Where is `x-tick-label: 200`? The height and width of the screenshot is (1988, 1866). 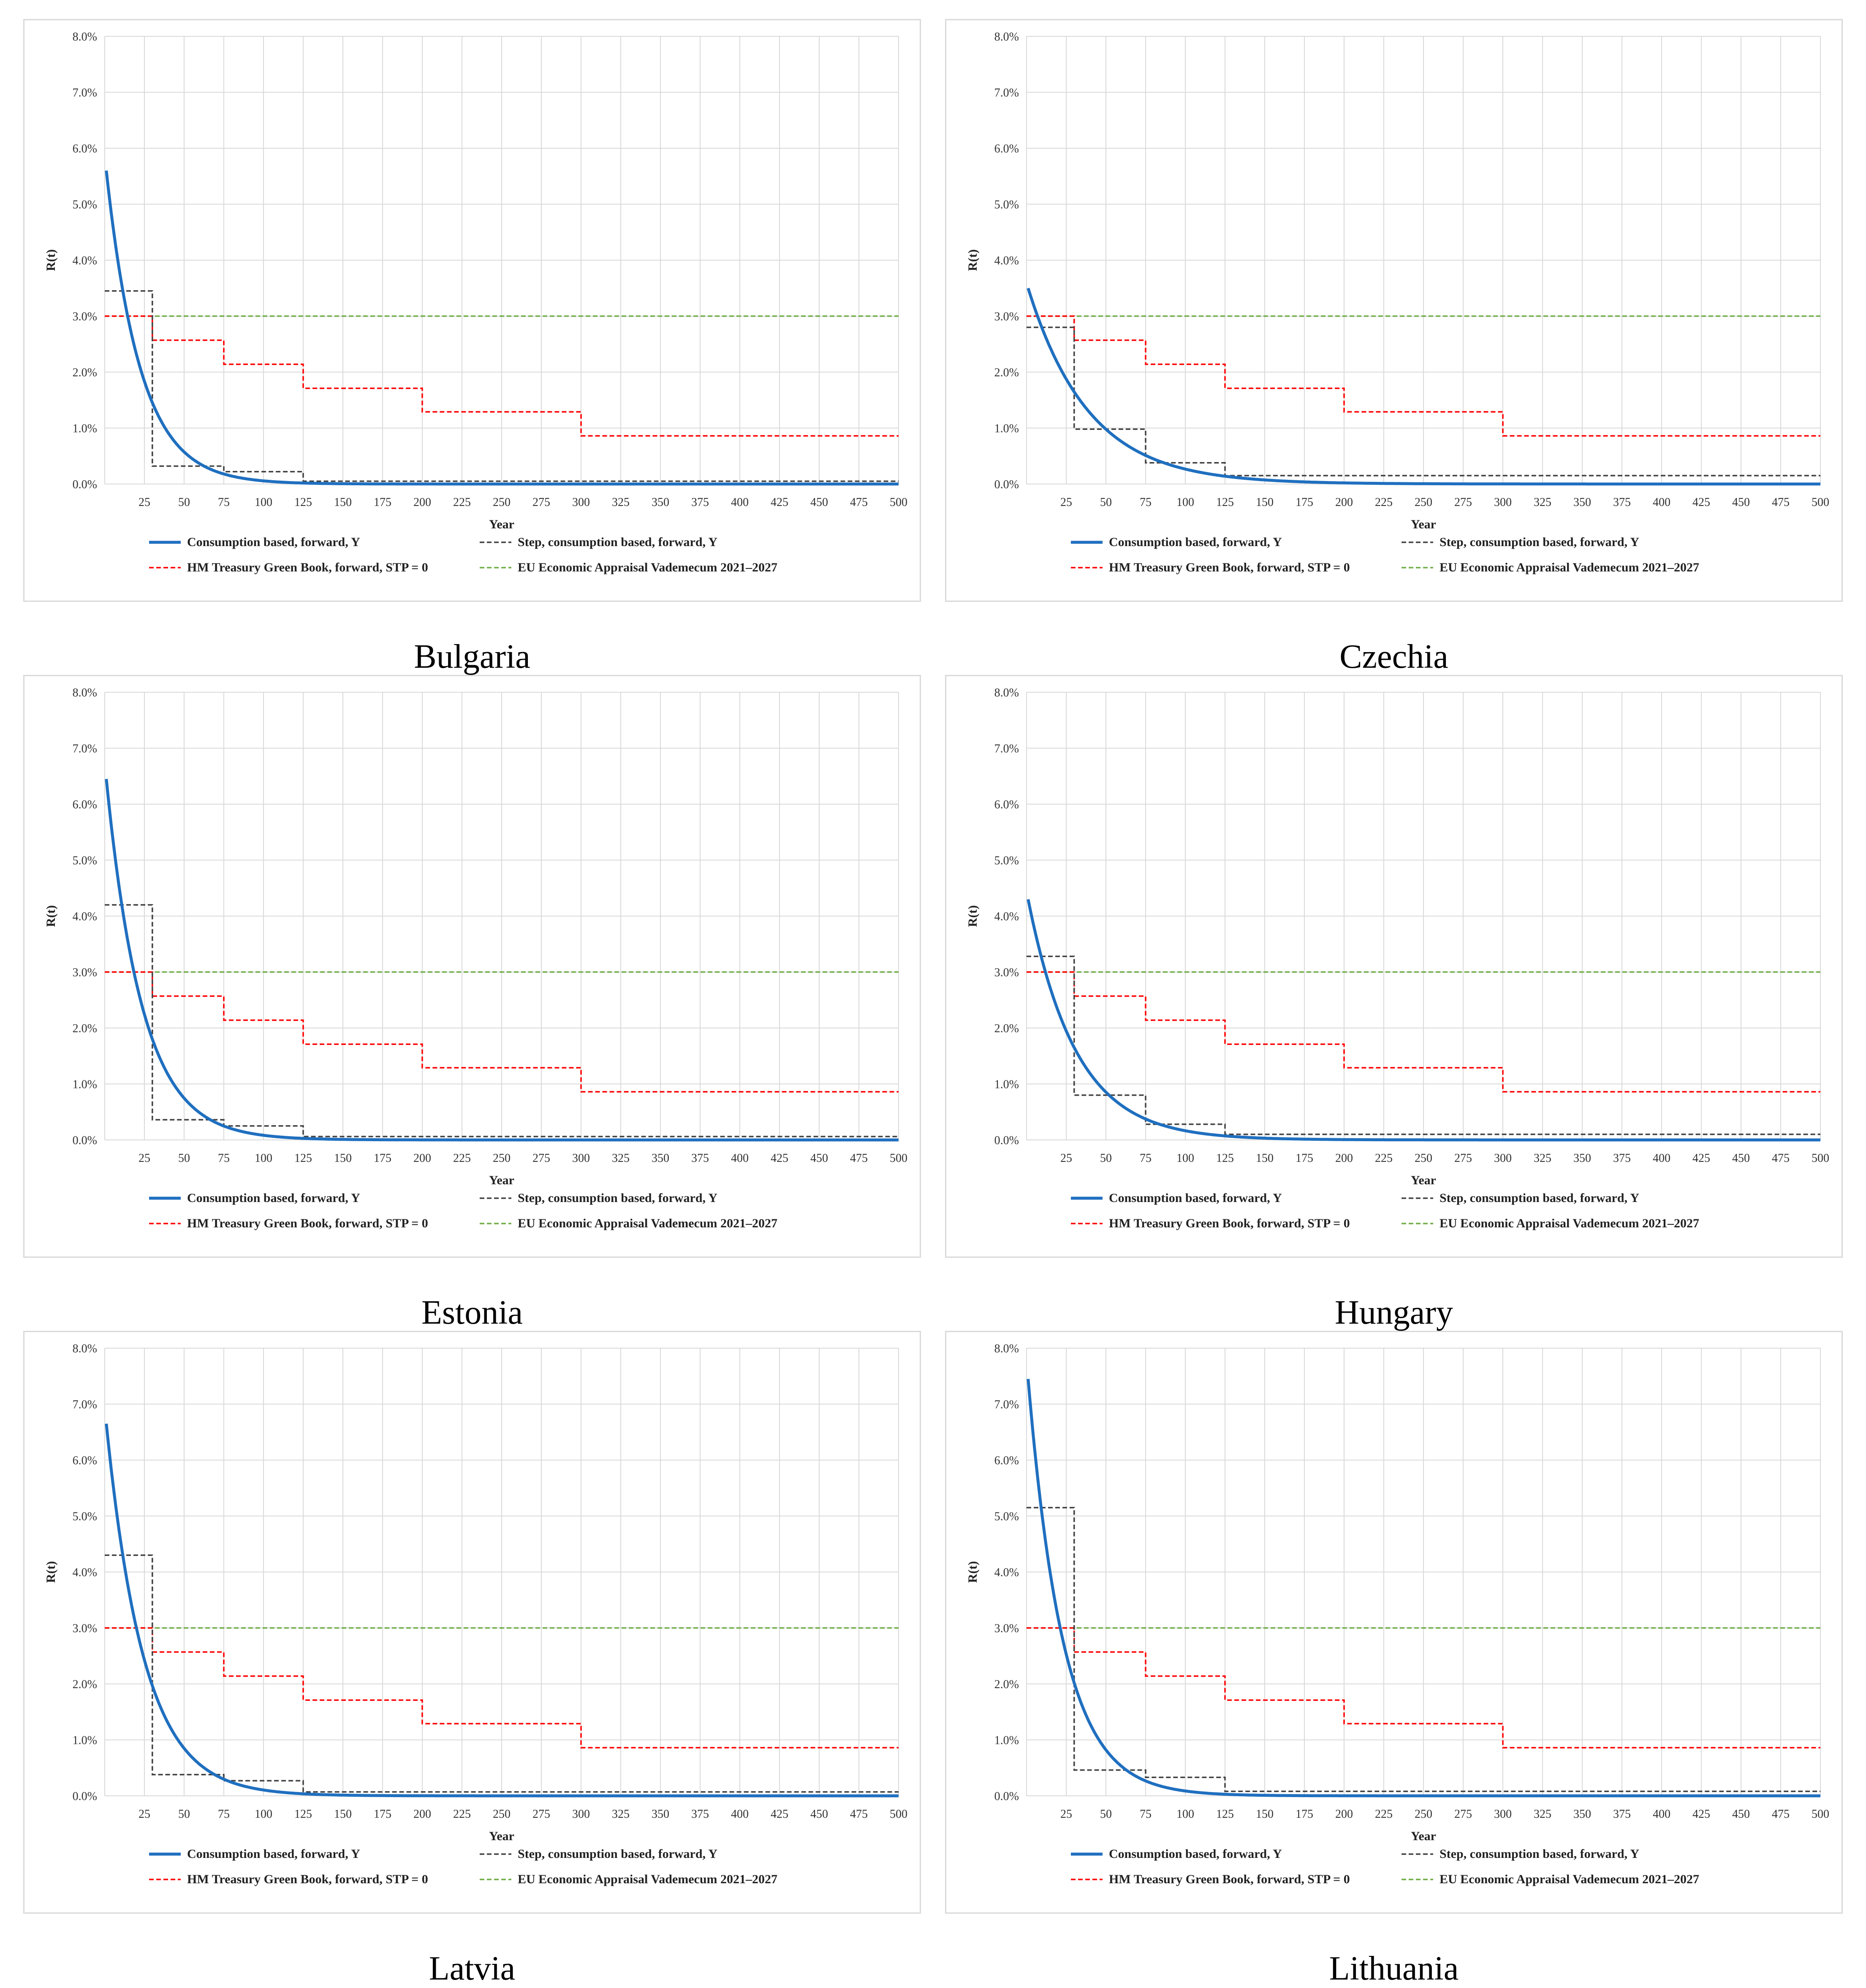 x-tick-label: 200 is located at coordinates (422, 1158).